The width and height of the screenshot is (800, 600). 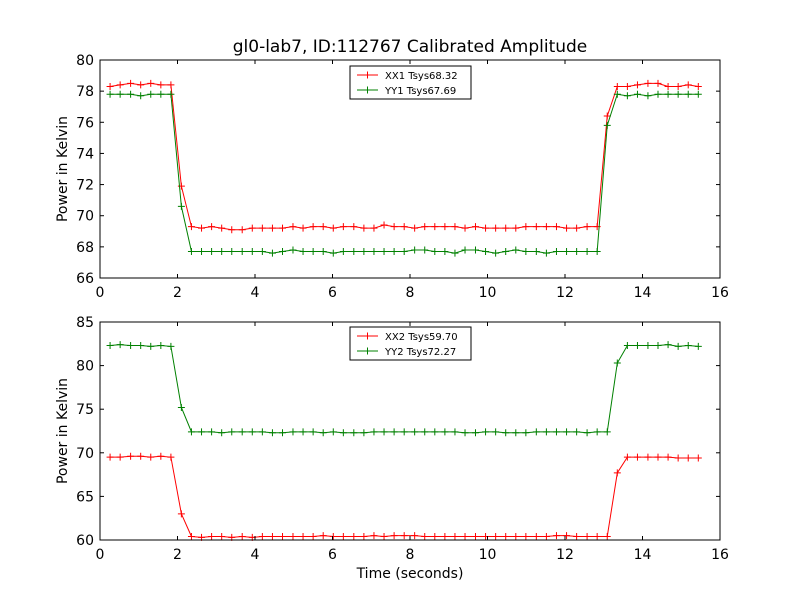 I want to click on x-tick-label: 8, so click(x=410, y=555).